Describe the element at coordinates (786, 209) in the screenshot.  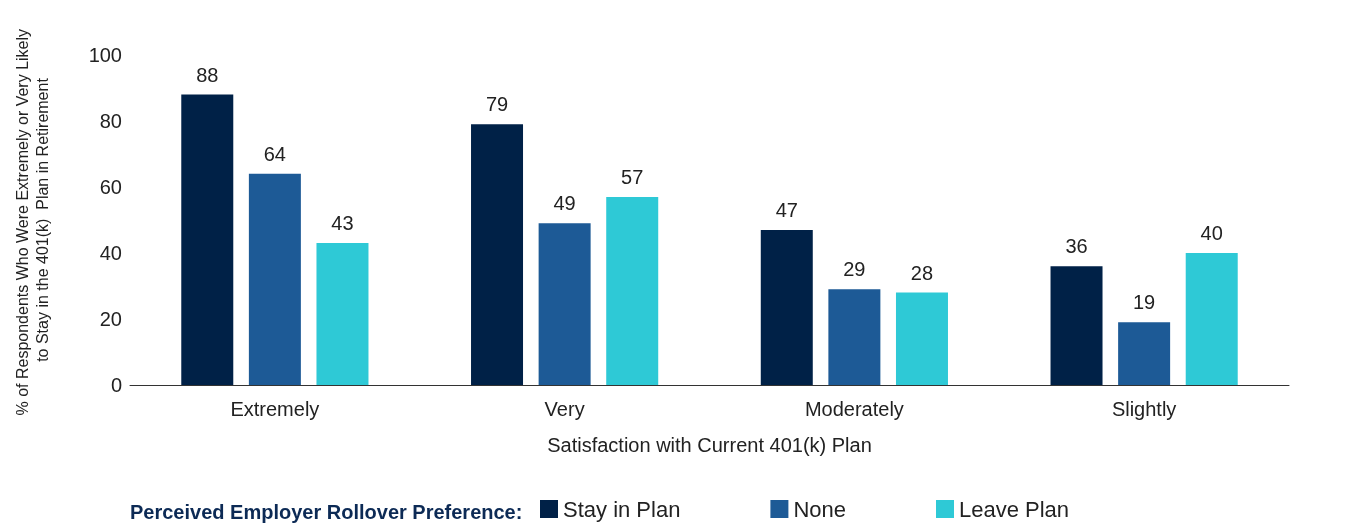
I see `data-label: 47` at that location.